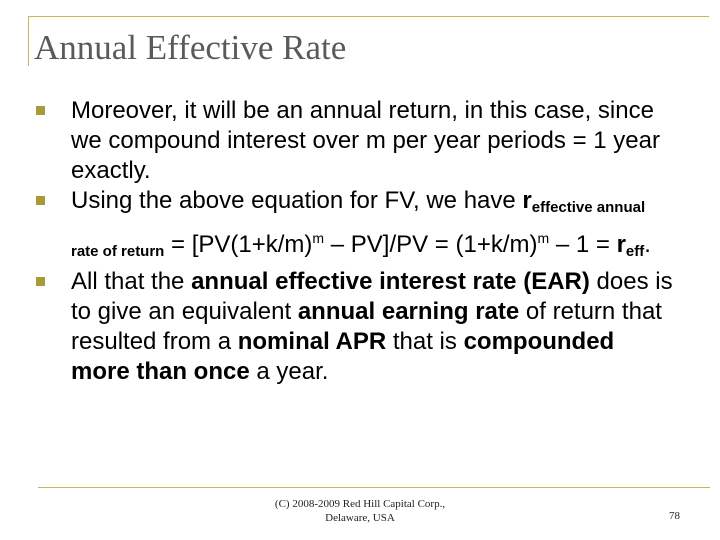 The height and width of the screenshot is (540, 720). What do you see at coordinates (190, 47) in the screenshot?
I see `slide-title: Annual Effective Rate` at bounding box center [190, 47].